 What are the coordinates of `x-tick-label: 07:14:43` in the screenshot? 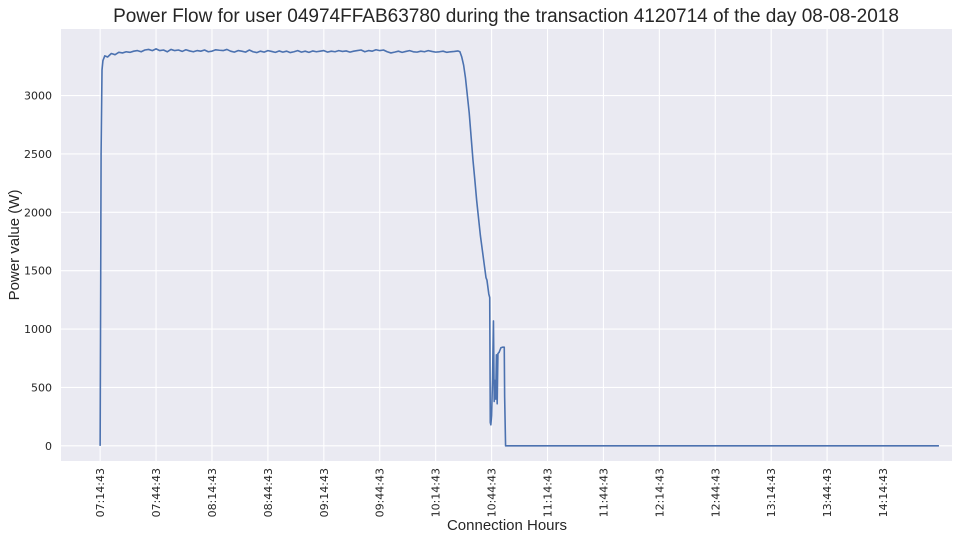 It's located at (100, 492).